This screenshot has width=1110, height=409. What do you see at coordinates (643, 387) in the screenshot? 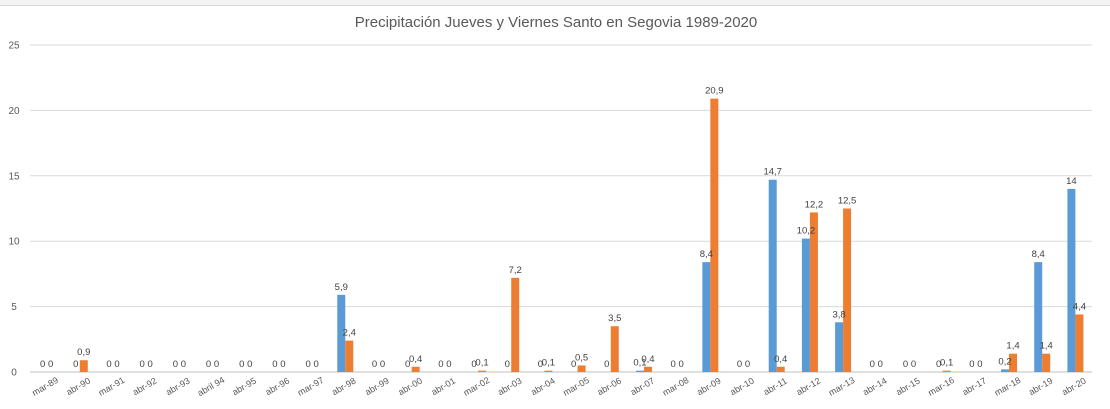
I see `x-tick-label: abr-07` at bounding box center [643, 387].